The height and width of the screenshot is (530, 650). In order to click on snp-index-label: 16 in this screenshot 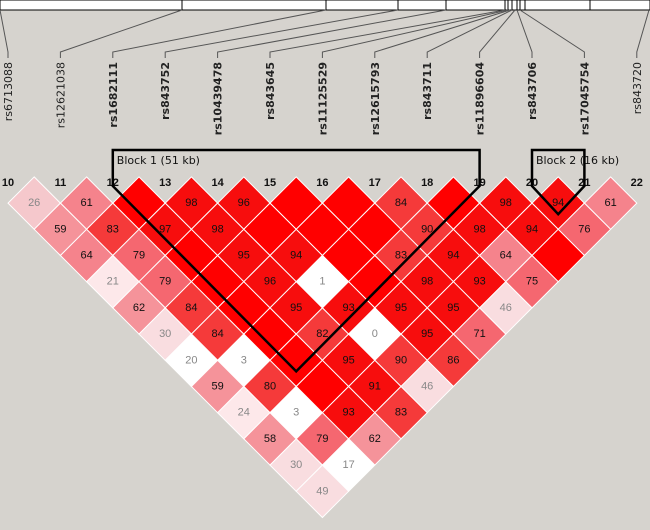, I will do `click(322, 183)`.